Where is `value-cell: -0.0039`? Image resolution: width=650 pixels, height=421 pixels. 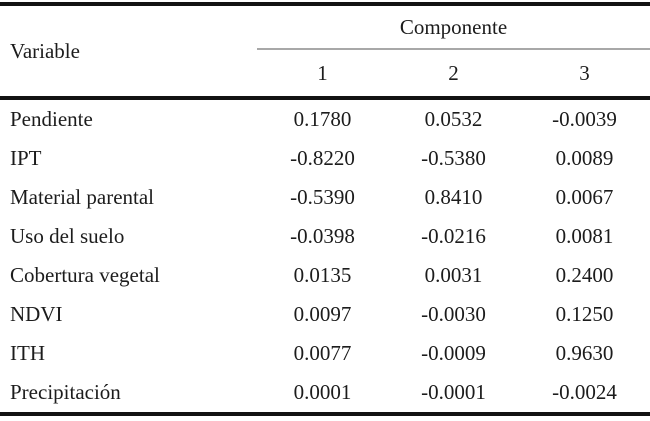 value-cell: -0.0039 is located at coordinates (584, 119).